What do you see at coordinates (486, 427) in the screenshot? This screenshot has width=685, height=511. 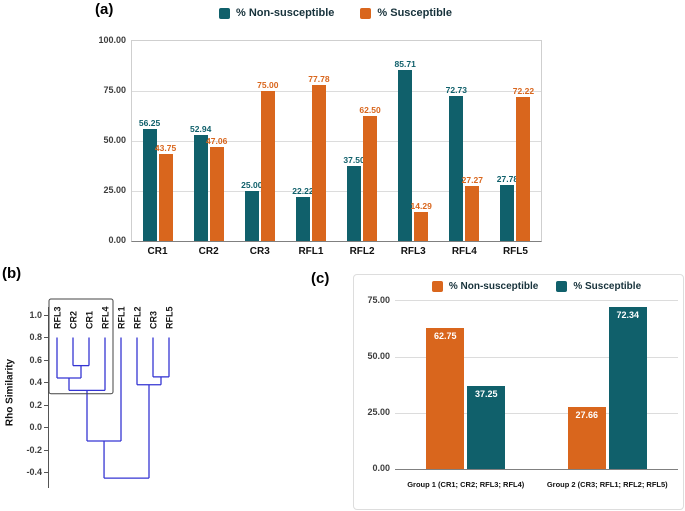 I see `bar: 37.25` at bounding box center [486, 427].